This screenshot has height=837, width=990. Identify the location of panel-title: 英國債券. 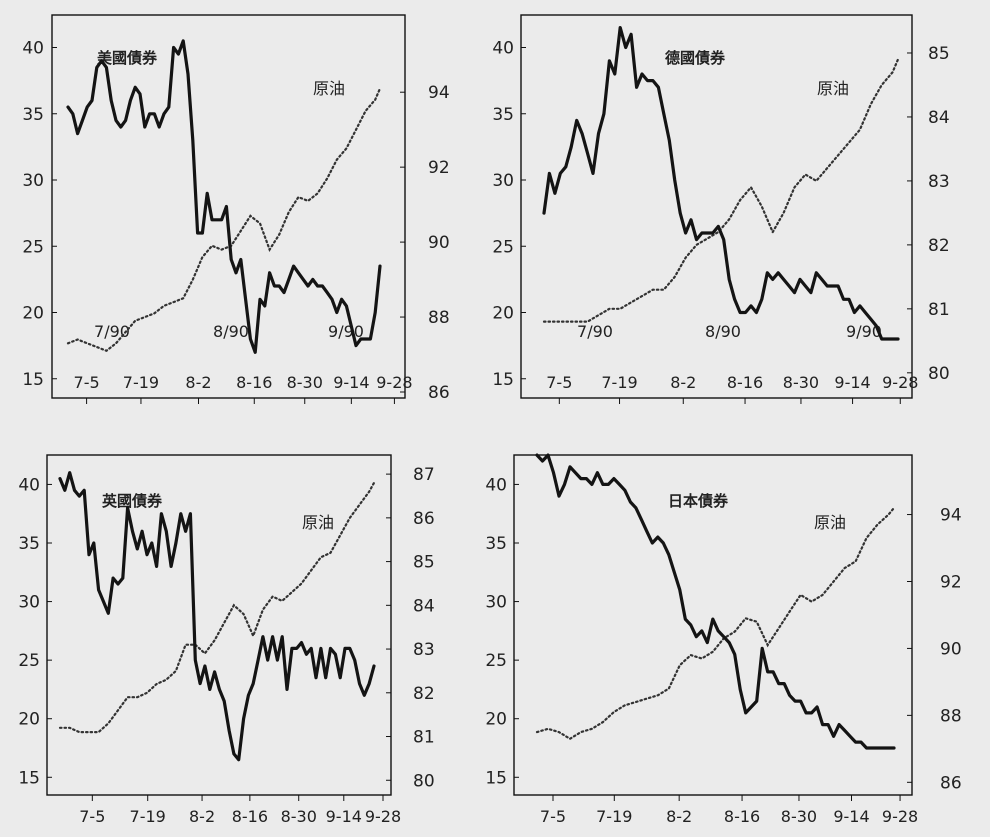
(132, 501).